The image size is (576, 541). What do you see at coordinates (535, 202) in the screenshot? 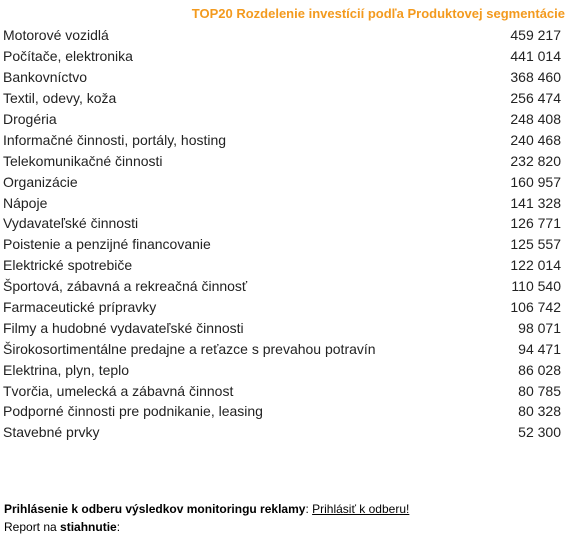
I see `row-value: 141 328` at bounding box center [535, 202].